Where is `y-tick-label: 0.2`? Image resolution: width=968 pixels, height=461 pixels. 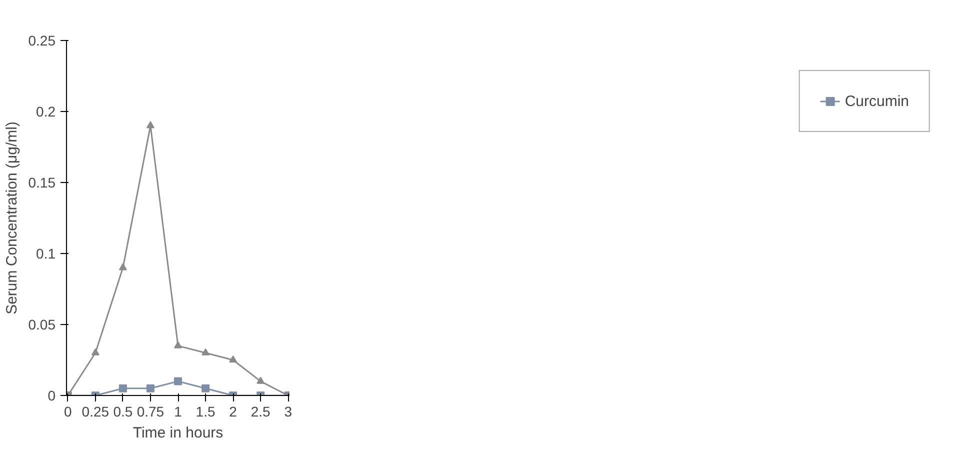
y-tick-label: 0.2 is located at coordinates (46, 112).